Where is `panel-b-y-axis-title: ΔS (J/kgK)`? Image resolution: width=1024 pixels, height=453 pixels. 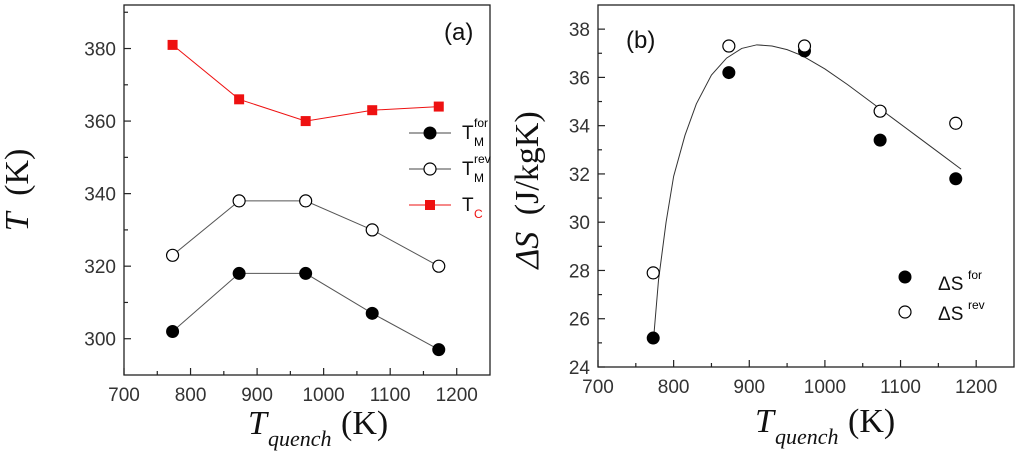
panel-b-y-axis-title: ΔS (J/kgK) is located at coordinates (527, 190).